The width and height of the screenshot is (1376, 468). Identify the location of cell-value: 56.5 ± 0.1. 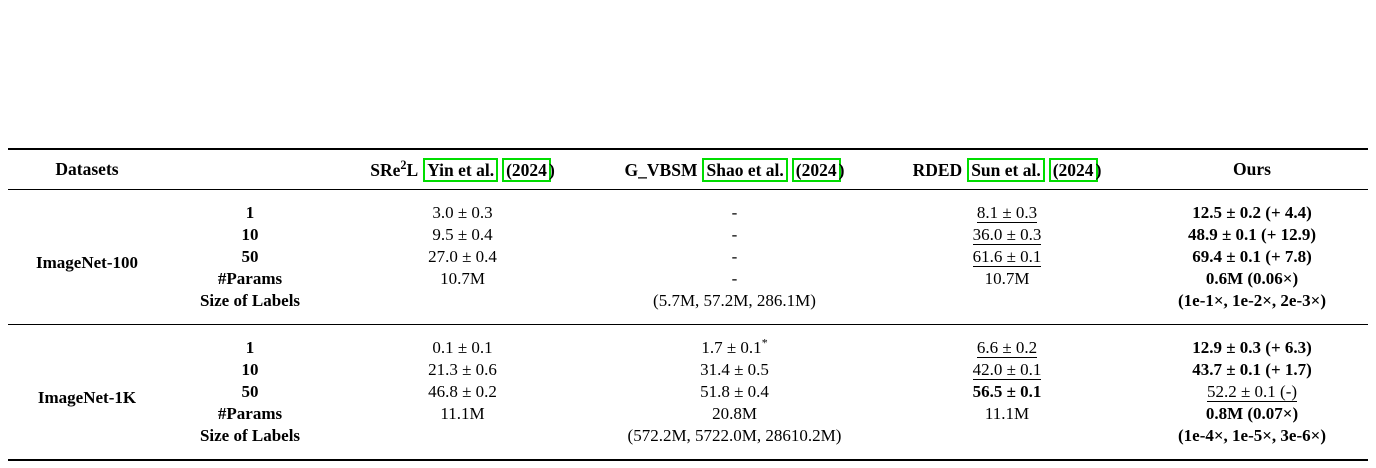
(1007, 391).